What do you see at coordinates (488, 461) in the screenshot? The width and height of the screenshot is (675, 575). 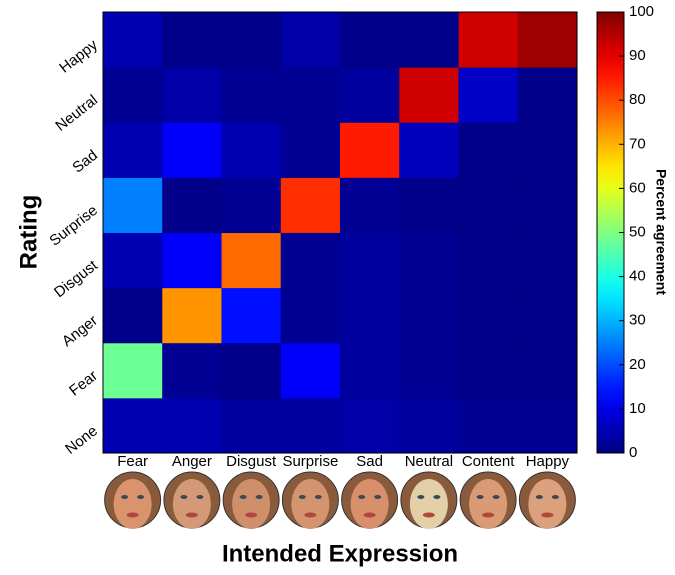 I see `x-tick-label: Content` at bounding box center [488, 461].